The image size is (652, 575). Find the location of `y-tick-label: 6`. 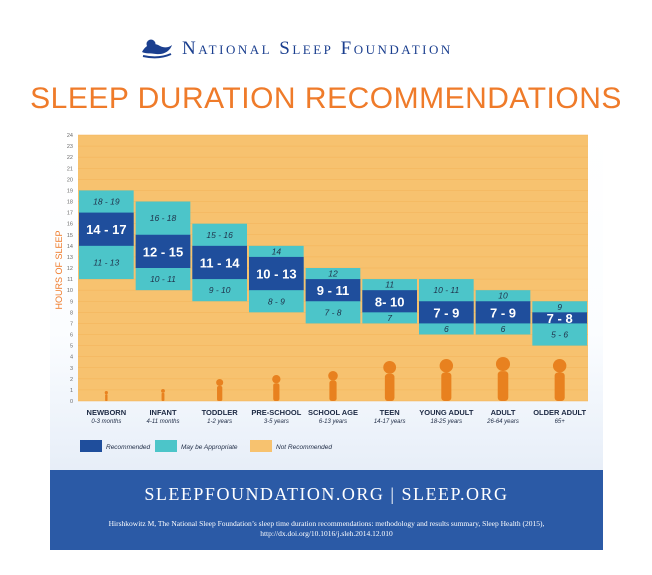

y-tick-label: 6 is located at coordinates (71, 336).